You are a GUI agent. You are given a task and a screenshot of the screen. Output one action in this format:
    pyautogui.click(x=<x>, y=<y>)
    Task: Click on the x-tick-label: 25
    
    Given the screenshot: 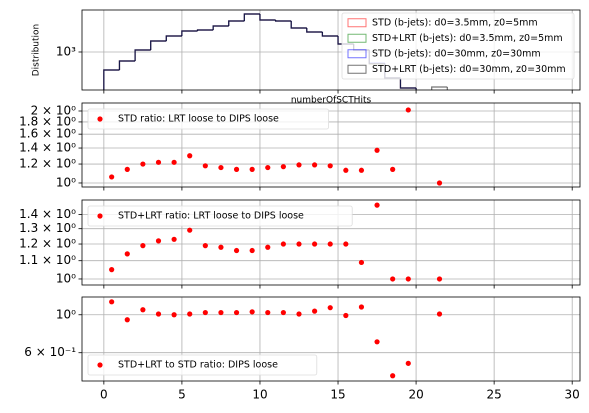 What is the action you would take?
    pyautogui.click(x=493, y=395)
    